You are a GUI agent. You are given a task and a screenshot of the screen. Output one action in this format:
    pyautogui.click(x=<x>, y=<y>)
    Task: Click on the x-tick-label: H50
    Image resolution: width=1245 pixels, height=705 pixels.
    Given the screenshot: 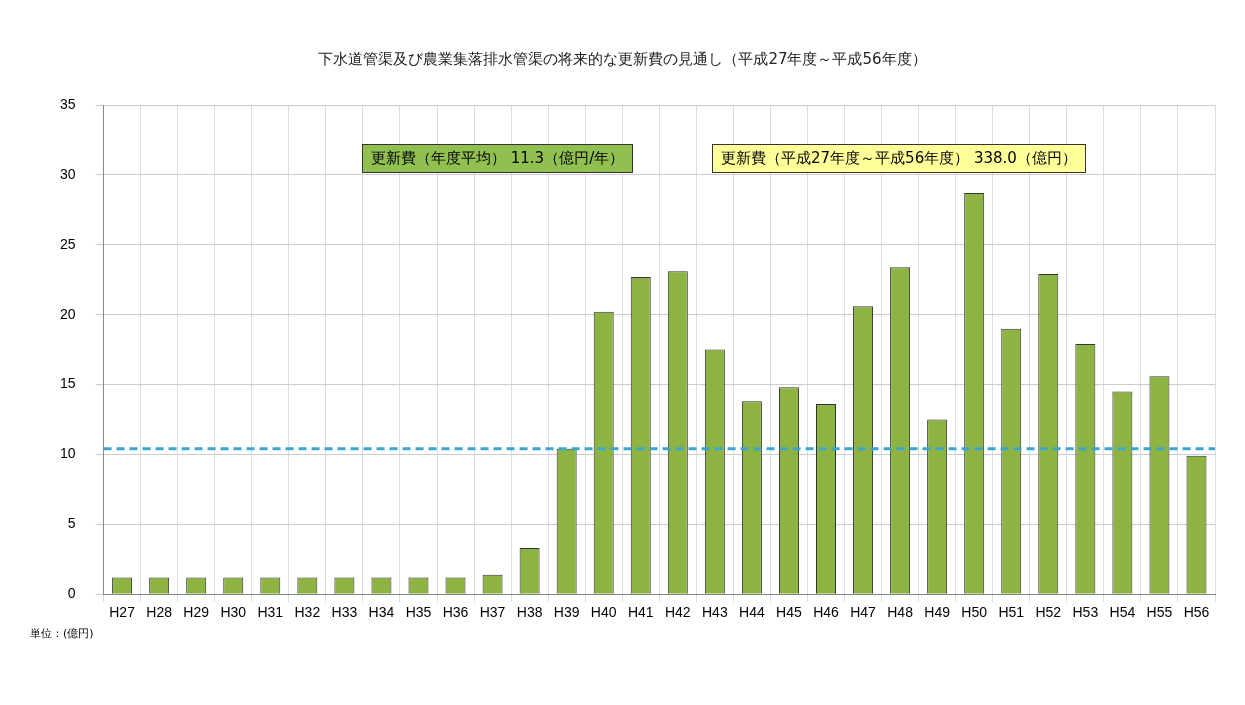 What is the action you would take?
    pyautogui.click(x=974, y=612)
    